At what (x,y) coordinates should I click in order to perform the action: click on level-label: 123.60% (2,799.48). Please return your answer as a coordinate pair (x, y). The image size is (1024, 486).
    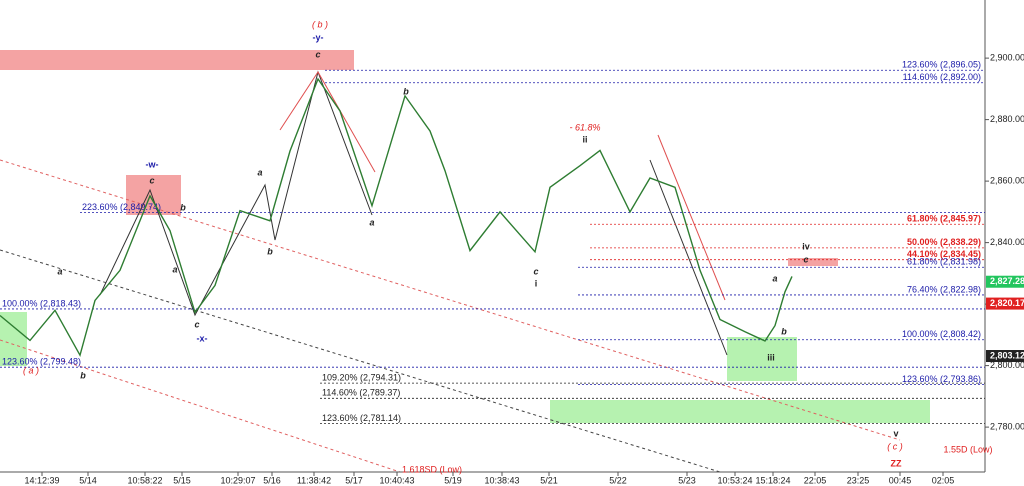
    Looking at the image, I should click on (41, 362).